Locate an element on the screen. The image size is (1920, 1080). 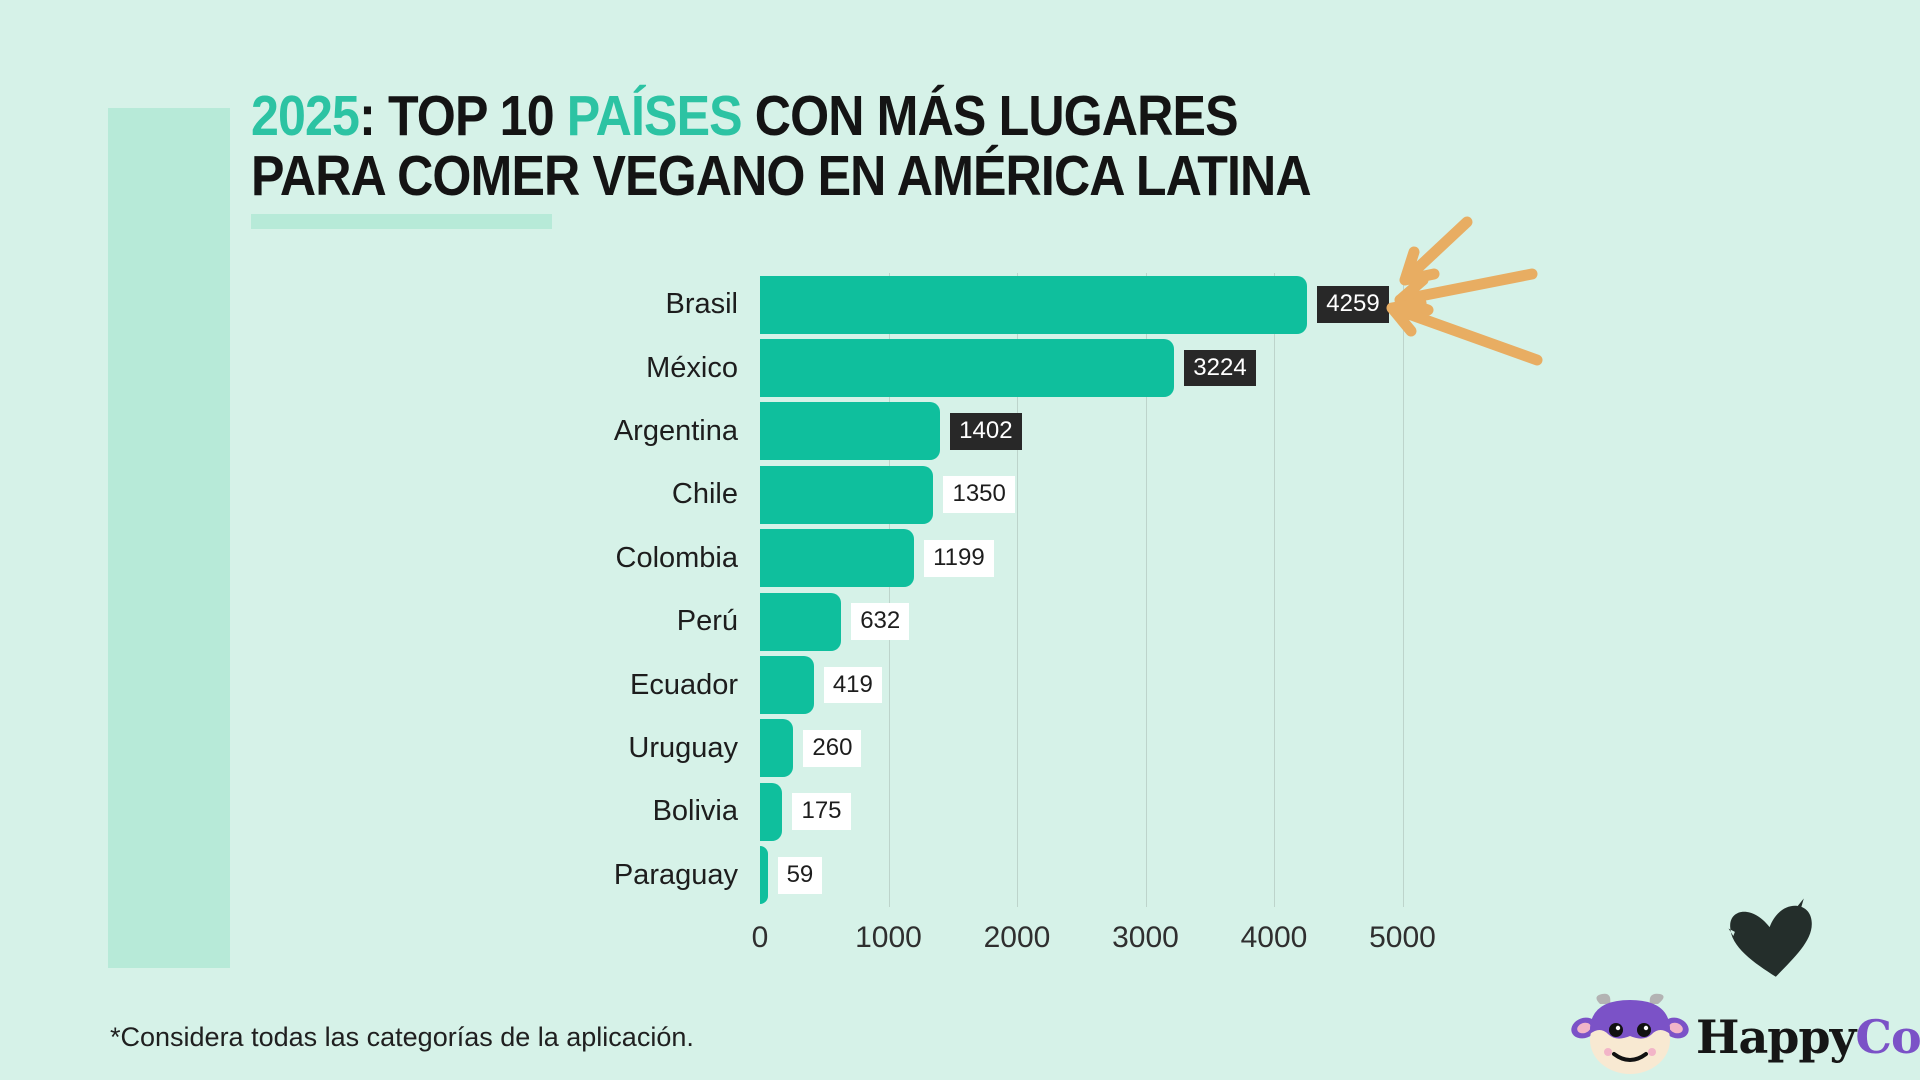
bar-row: Colombia 1199 is located at coordinates (960, 558).